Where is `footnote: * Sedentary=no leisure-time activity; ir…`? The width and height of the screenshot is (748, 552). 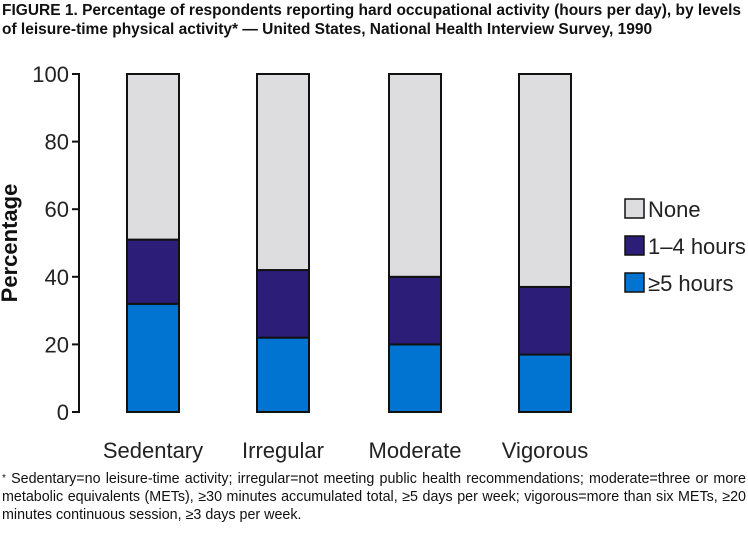
footnote: * Sedentary=no leisure-time activity; ir… is located at coordinates (374, 497).